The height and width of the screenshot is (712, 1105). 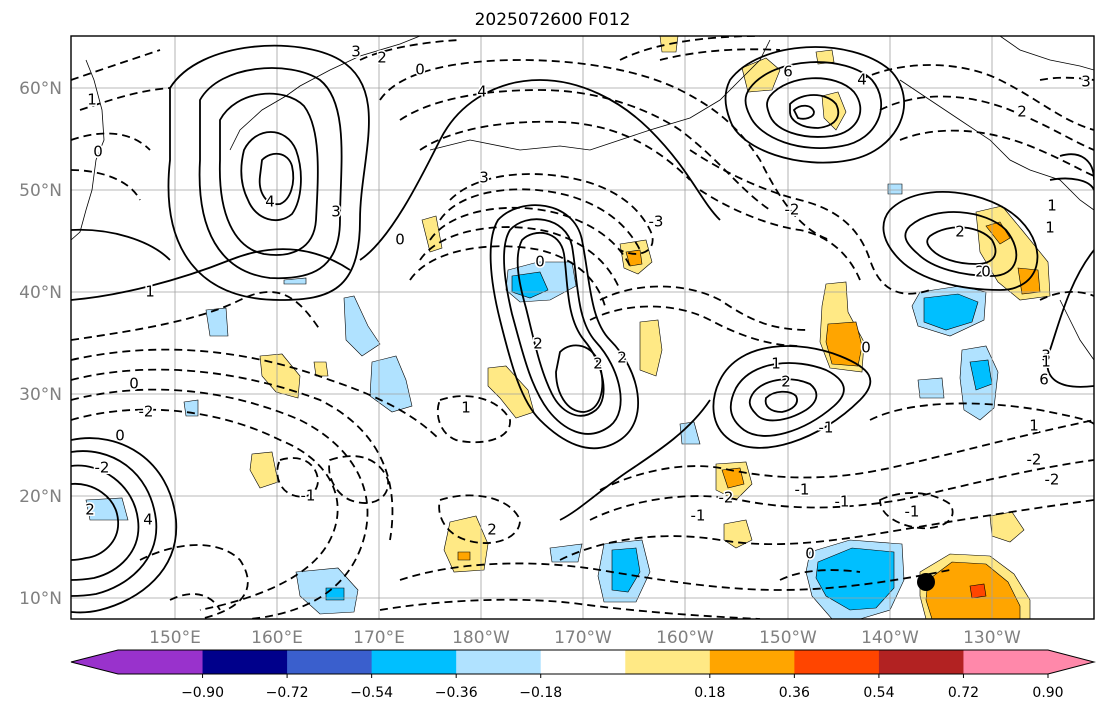 What do you see at coordinates (202, 693) in the screenshot?
I see `colorbar-tick-label: −0.90` at bounding box center [202, 693].